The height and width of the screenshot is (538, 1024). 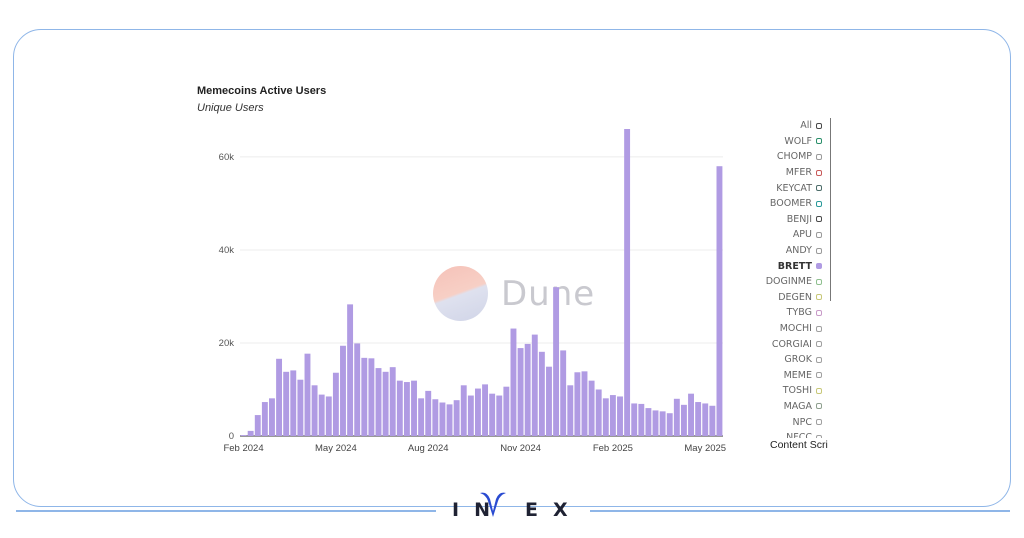 What do you see at coordinates (785, 126) in the screenshot?
I see `legend-item: All` at bounding box center [785, 126].